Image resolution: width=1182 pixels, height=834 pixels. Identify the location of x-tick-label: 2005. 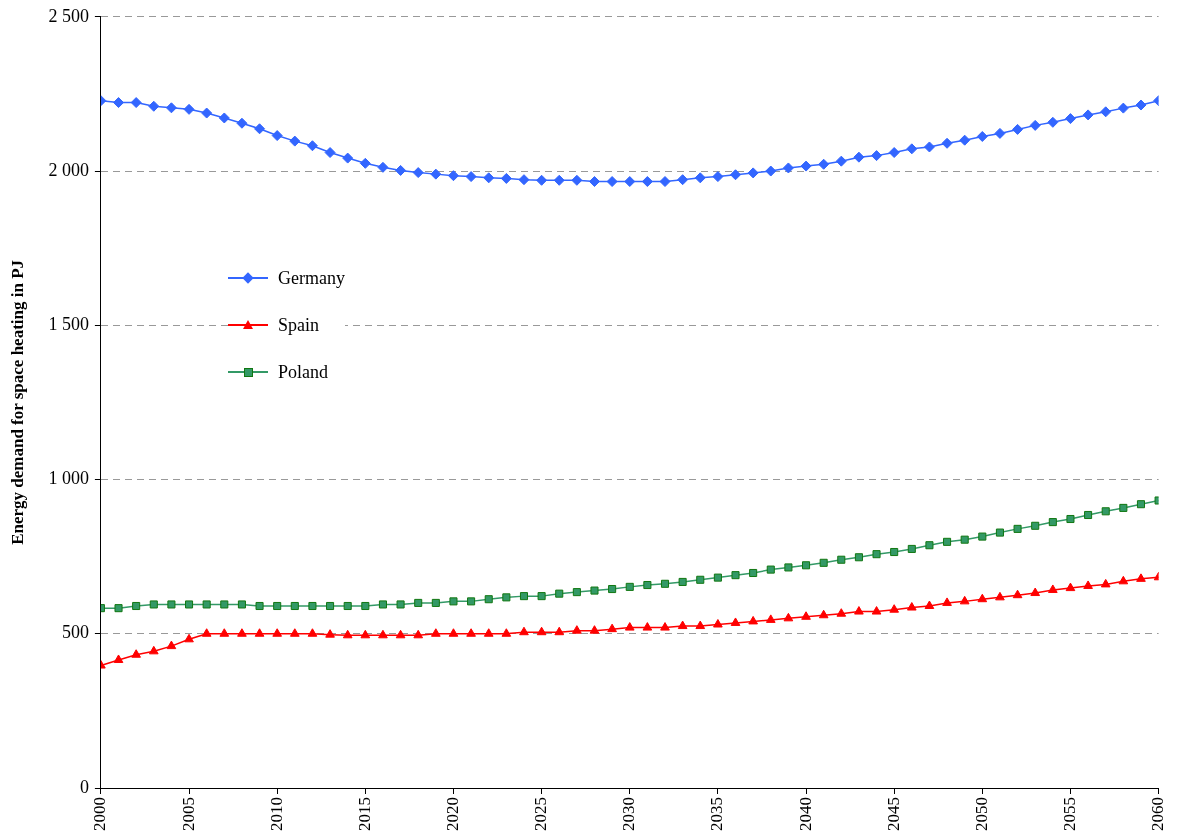
(188, 814).